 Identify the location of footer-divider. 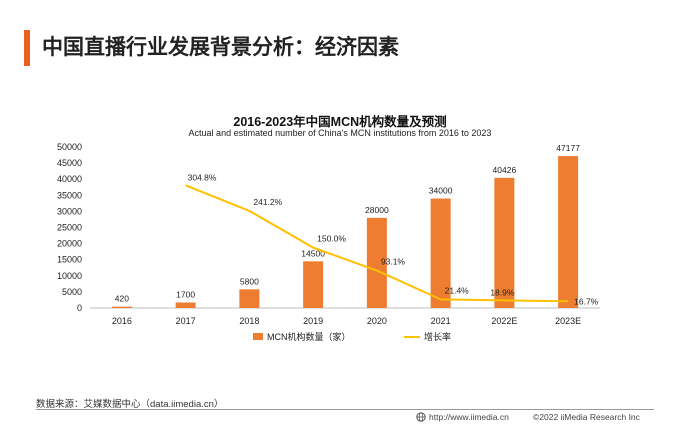
(345, 409).